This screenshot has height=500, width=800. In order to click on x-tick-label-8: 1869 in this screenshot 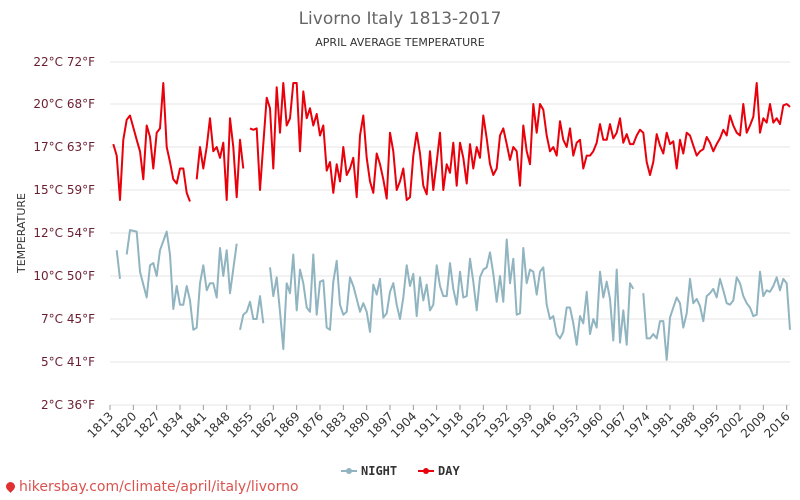, I will do `click(286, 424)`.